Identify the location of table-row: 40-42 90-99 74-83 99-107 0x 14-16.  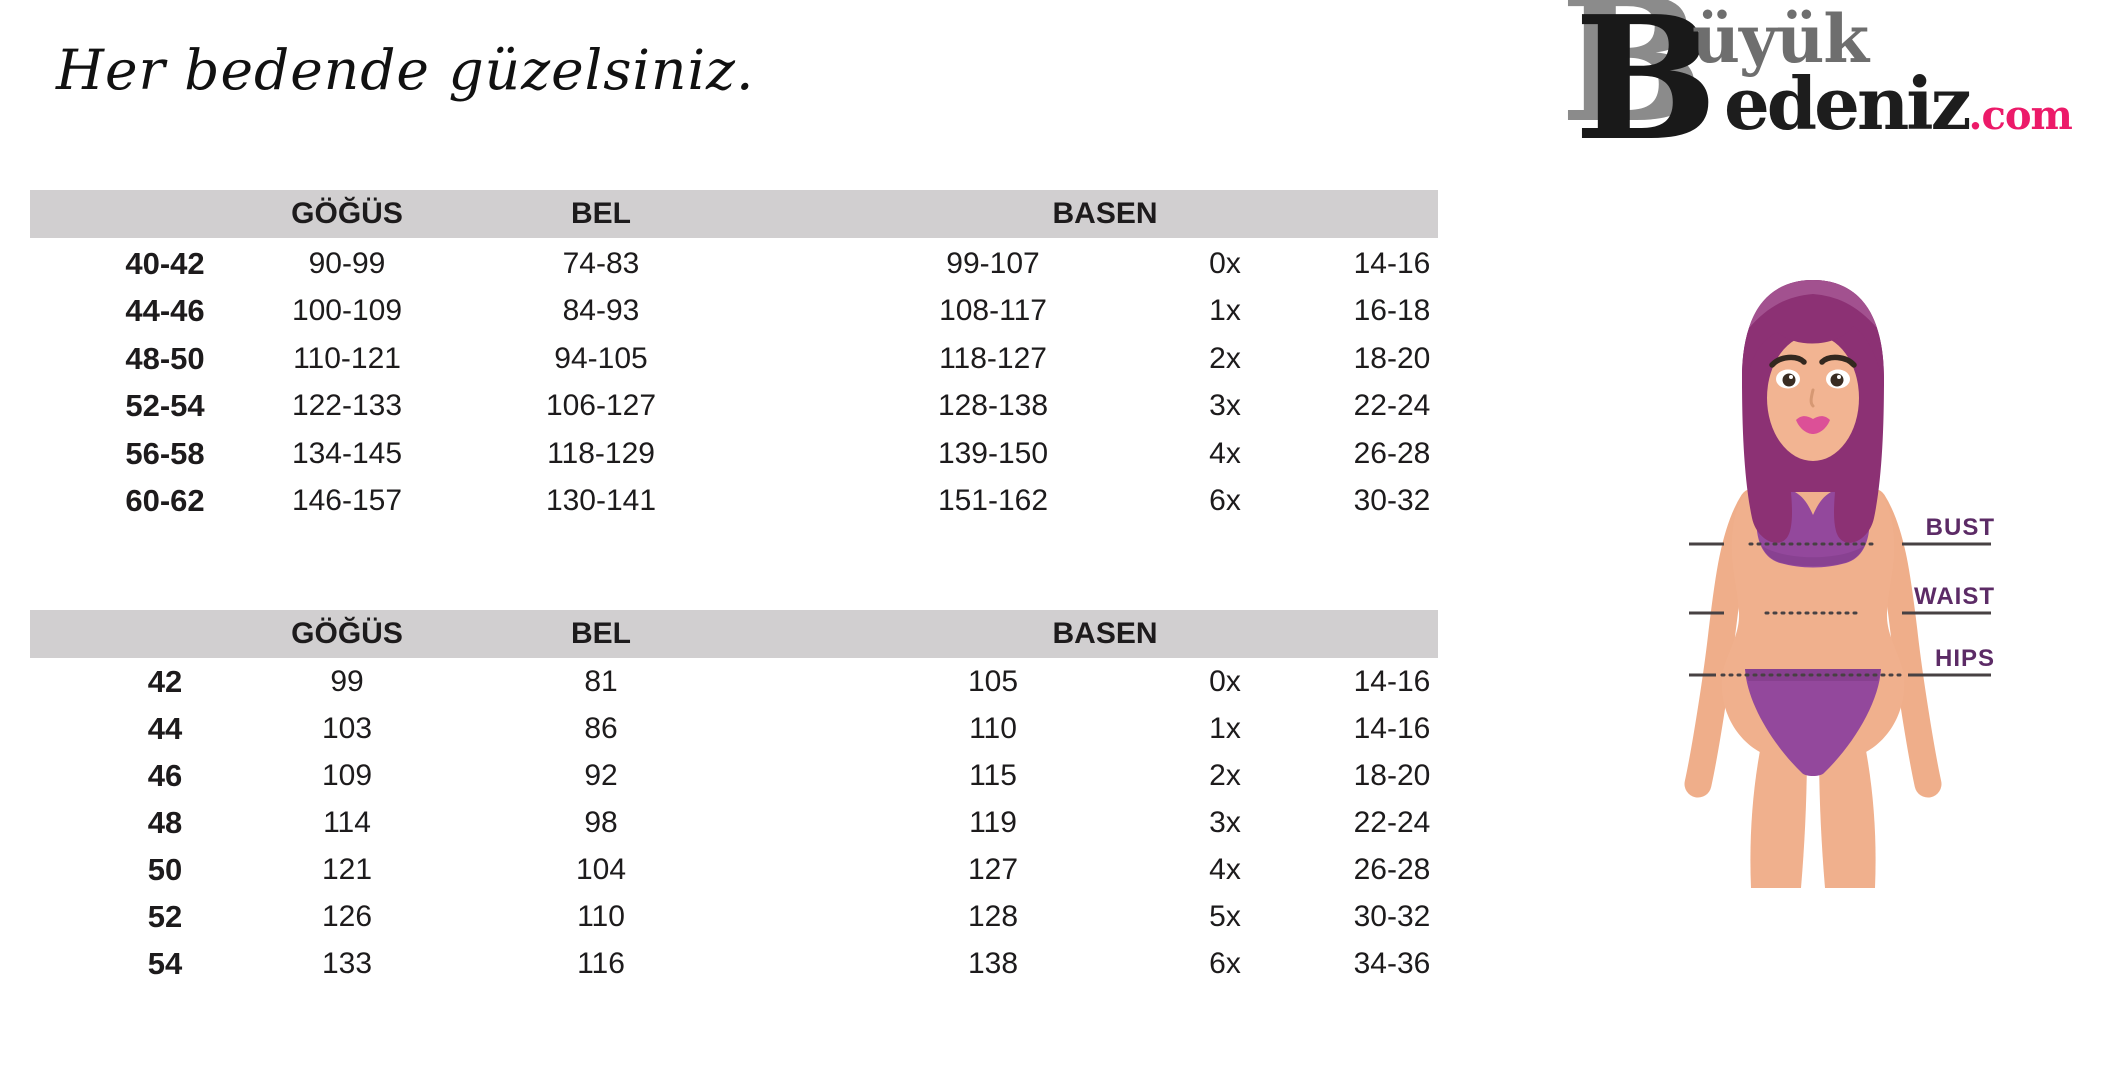
(734, 263).